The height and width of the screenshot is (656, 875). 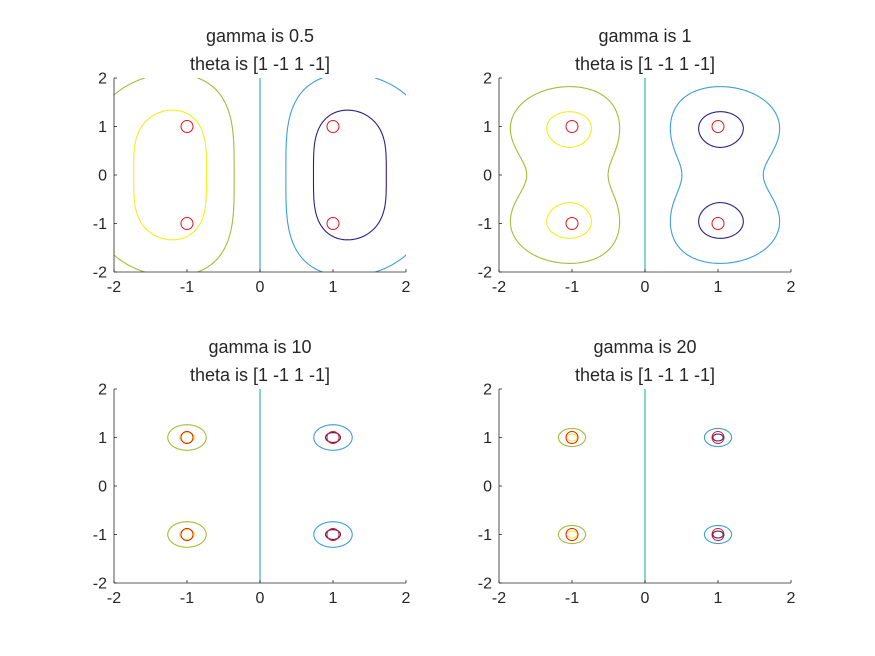 What do you see at coordinates (260, 36) in the screenshot?
I see `subplot-title-line-1: gamma is 0.5` at bounding box center [260, 36].